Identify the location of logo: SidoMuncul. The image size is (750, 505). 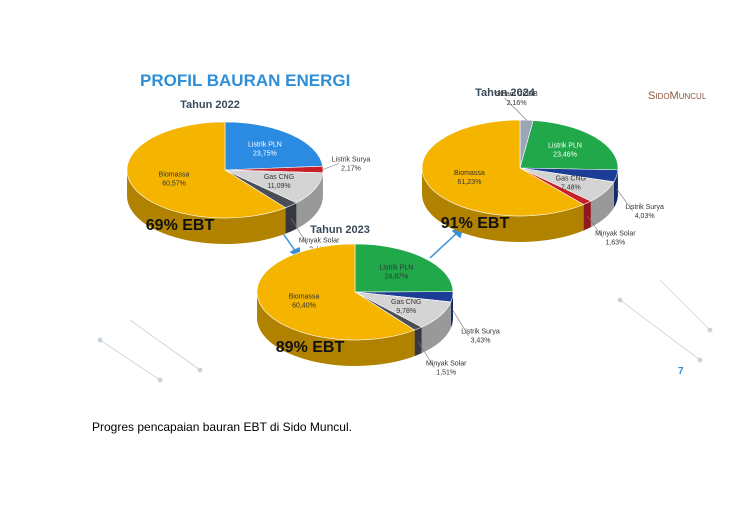
(677, 96).